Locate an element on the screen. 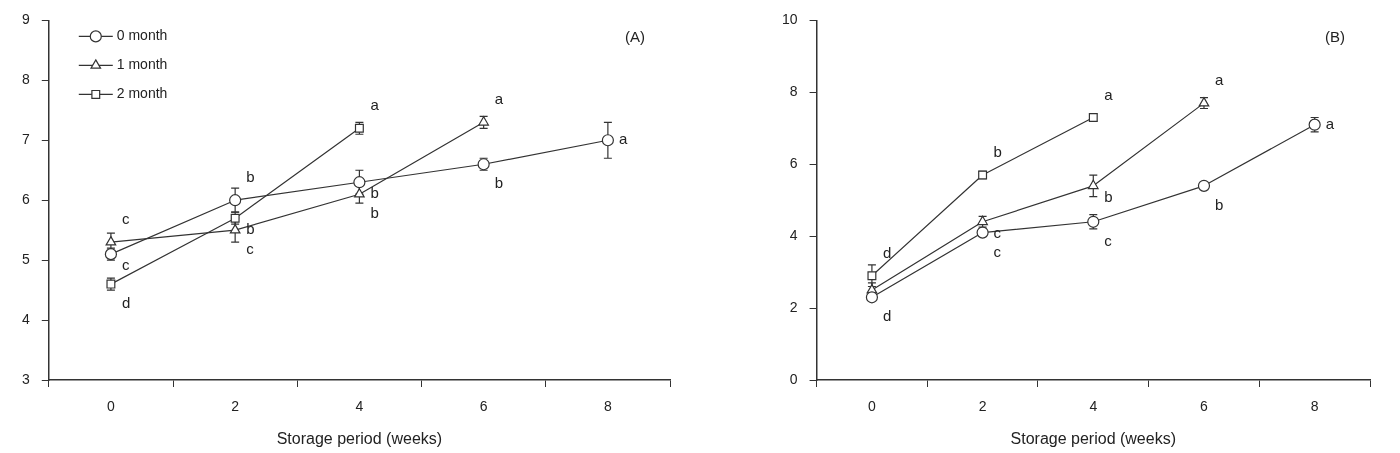 The width and height of the screenshot is (1400, 453). legend-label: 2 month is located at coordinates (142, 93).